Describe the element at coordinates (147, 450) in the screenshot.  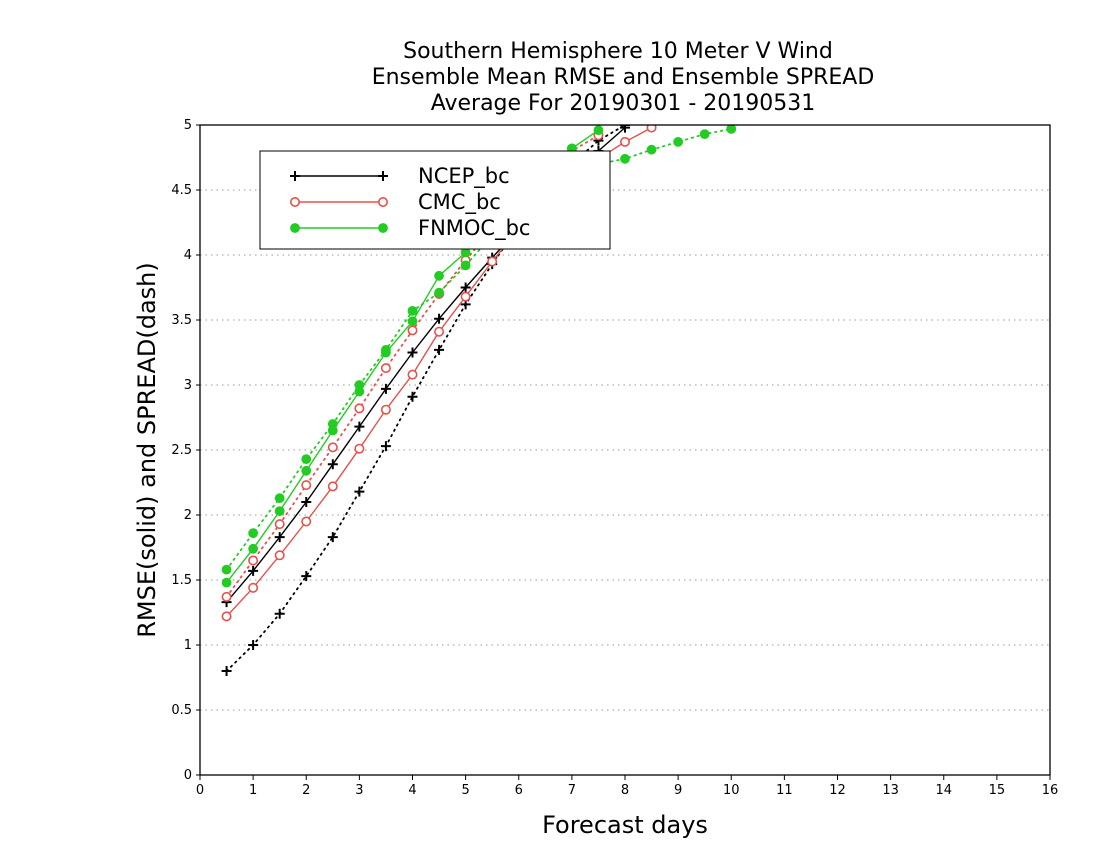
I see `y-axis-label: RMSE(solid) and SPREAD(dash)` at that location.